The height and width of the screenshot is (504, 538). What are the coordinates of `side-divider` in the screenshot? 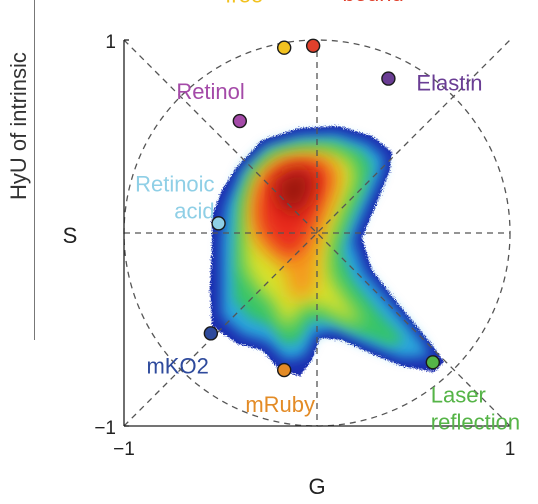 It's located at (34, 170).